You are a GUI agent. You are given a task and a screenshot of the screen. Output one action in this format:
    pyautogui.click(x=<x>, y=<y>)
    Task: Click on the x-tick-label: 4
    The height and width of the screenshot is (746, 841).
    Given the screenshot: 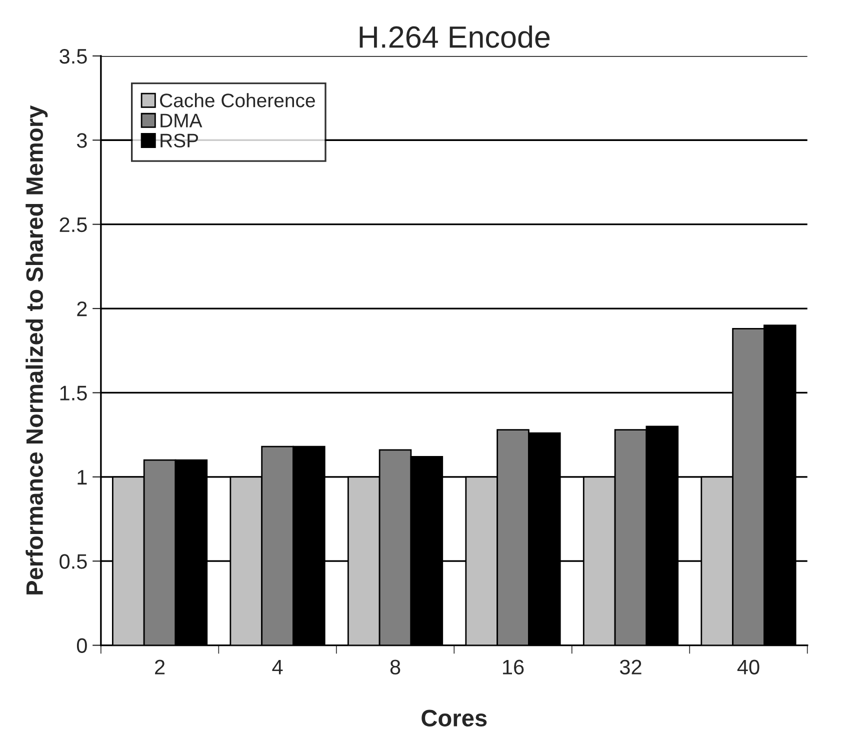 What is the action you would take?
    pyautogui.click(x=277, y=667)
    